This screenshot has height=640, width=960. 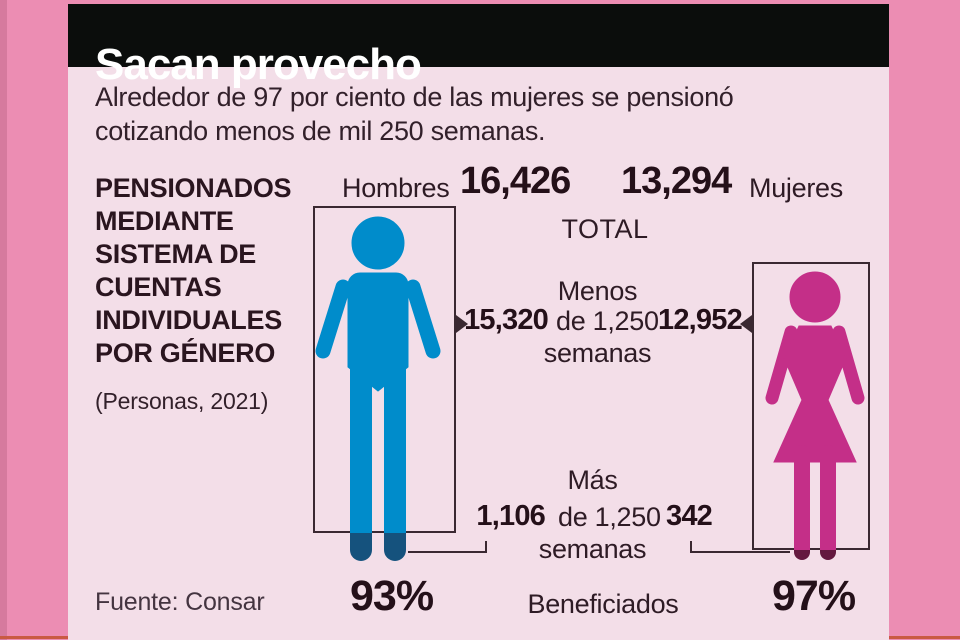 What do you see at coordinates (689, 516) in the screenshot?
I see `mas-mujeres-value: 342` at bounding box center [689, 516].